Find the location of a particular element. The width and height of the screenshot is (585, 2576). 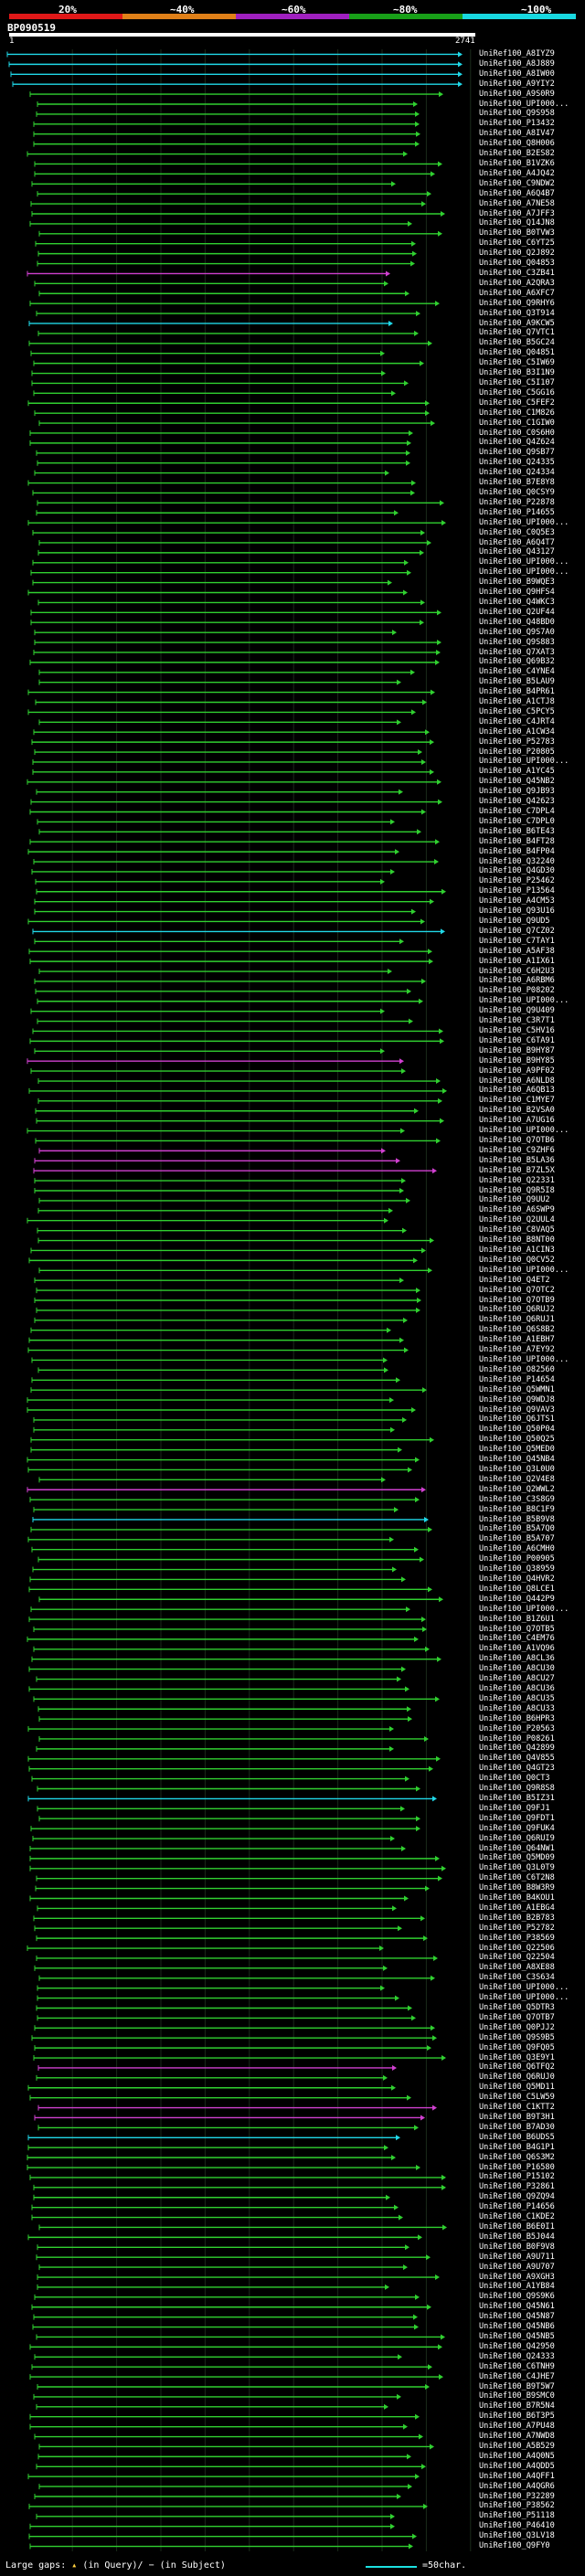

hit-id-link: UniRef100_Q42899 is located at coordinates (517, 1749).